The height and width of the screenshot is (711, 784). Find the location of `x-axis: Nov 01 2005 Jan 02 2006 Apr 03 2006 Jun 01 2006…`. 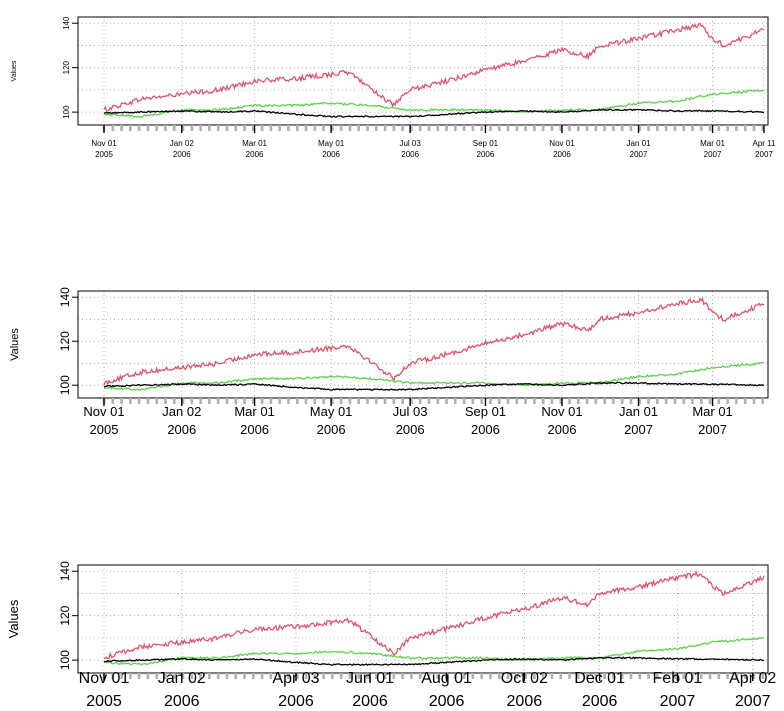

x-axis: Nov 01 2005 Jan 02 2006 Apr 03 2006 Jun 01 2006… is located at coordinates (428, 690).